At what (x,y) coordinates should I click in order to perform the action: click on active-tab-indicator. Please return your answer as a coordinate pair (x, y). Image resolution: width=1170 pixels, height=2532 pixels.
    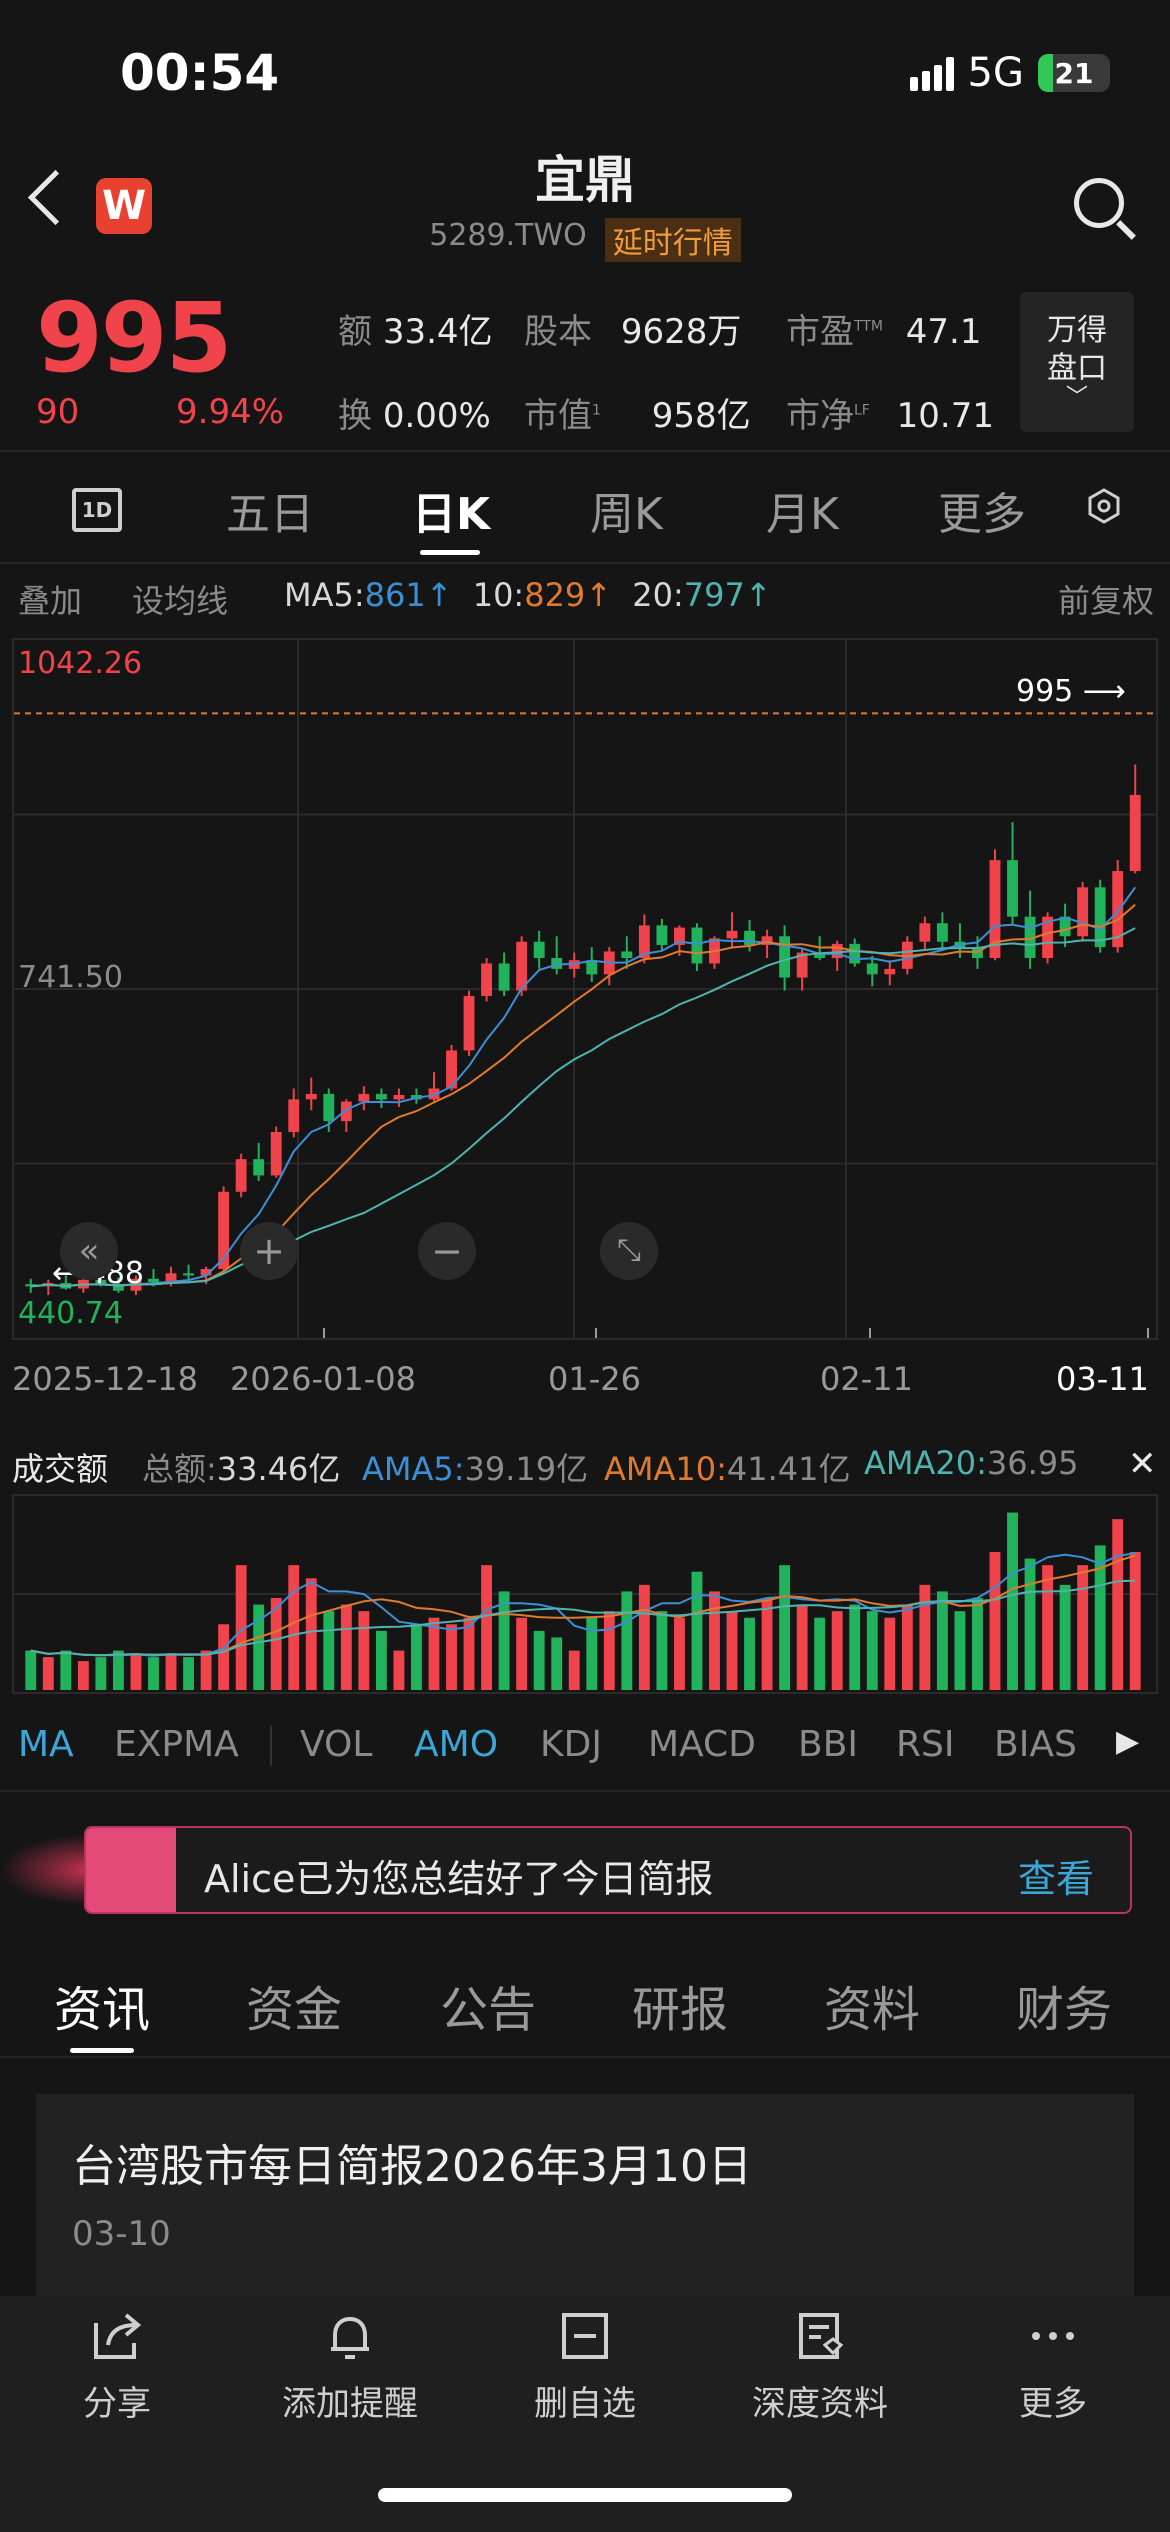
    Looking at the image, I should click on (450, 552).